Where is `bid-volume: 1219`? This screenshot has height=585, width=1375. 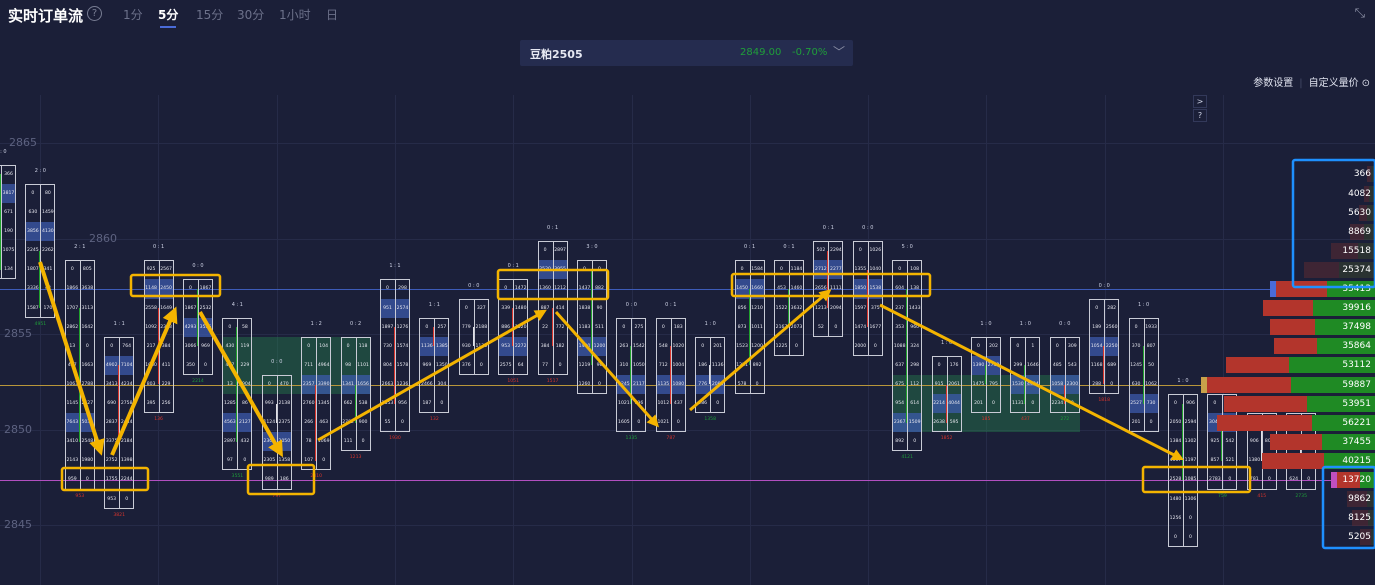 bid-volume: 1219 is located at coordinates (584, 365).